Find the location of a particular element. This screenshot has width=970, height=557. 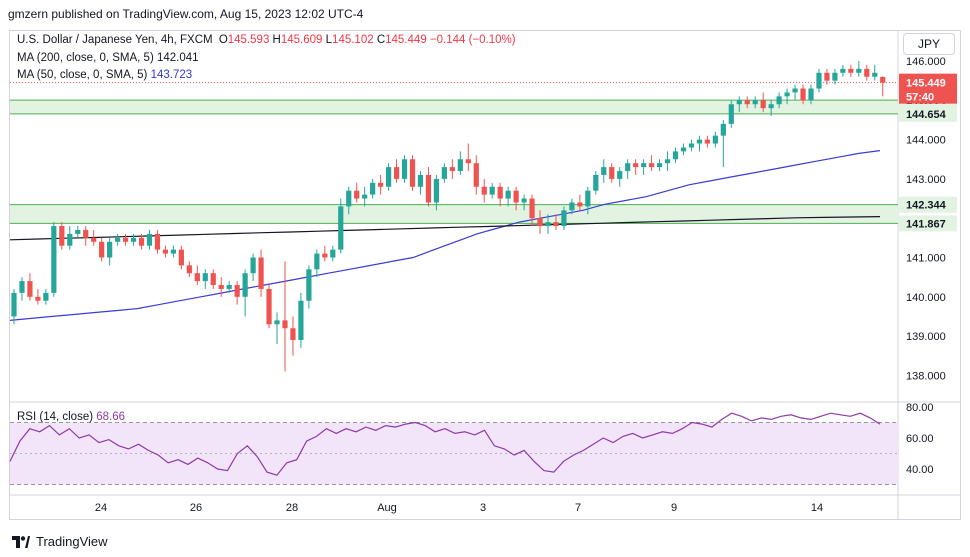

tag-zone2-bottom-bg is located at coordinates (928, 223).